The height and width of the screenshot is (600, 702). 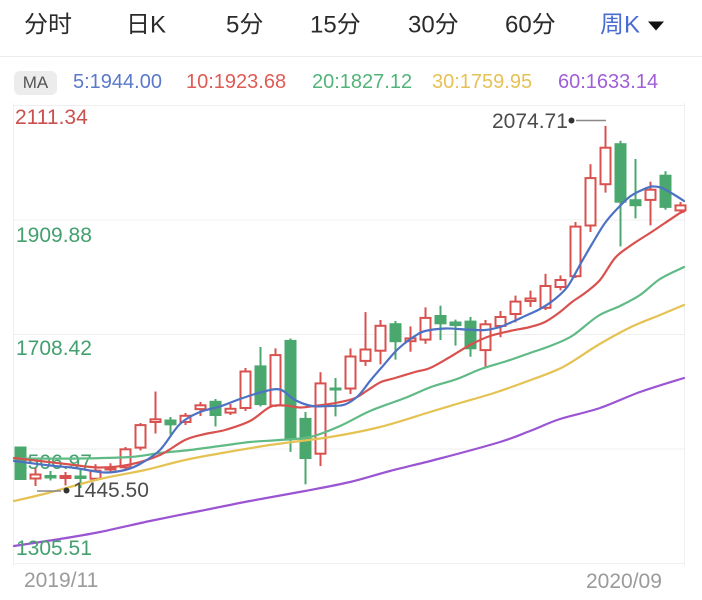 What do you see at coordinates (51, 117) in the screenshot?
I see `svg-text: 2111.34` at bounding box center [51, 117].